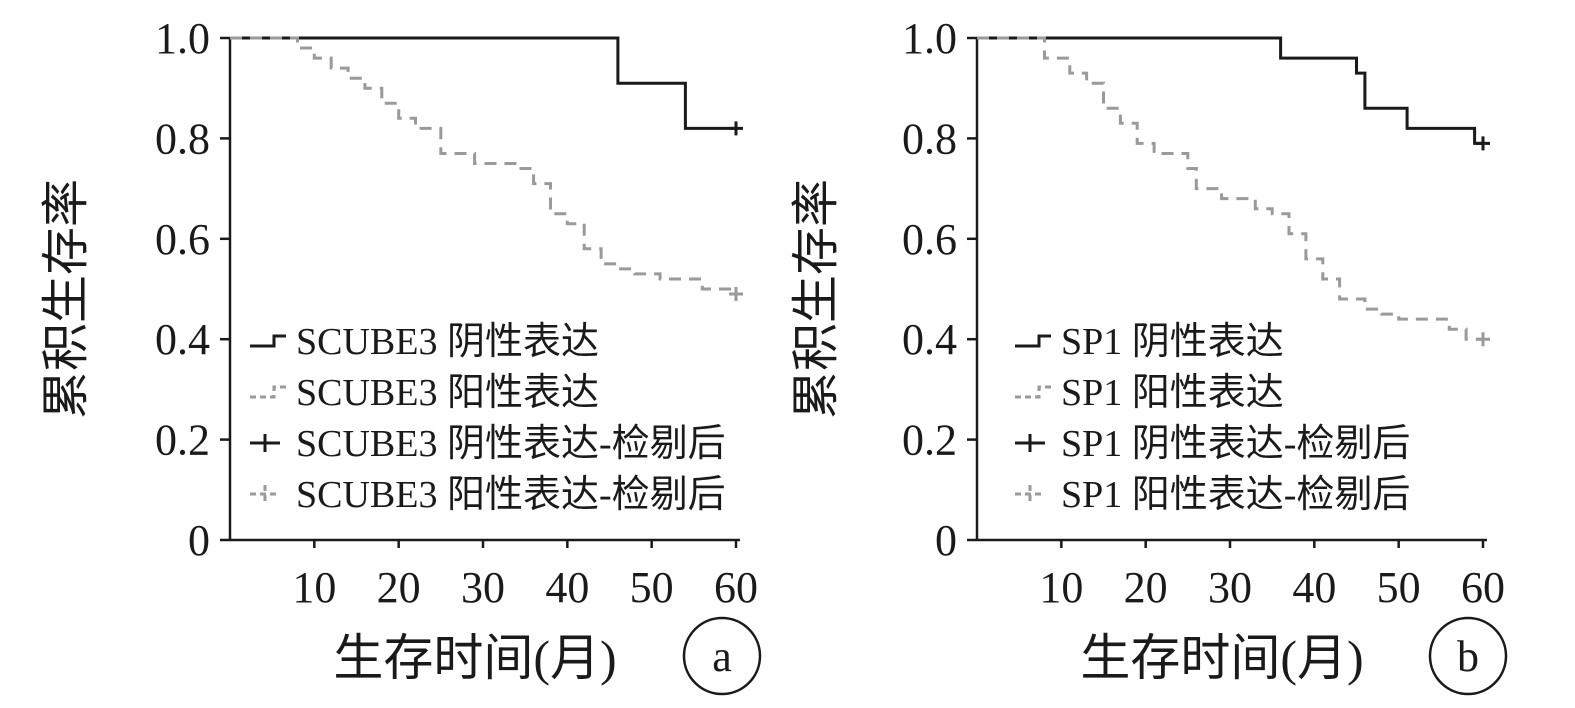  I want to click on legend-label: SP1 阴性表达, so click(1172, 342).